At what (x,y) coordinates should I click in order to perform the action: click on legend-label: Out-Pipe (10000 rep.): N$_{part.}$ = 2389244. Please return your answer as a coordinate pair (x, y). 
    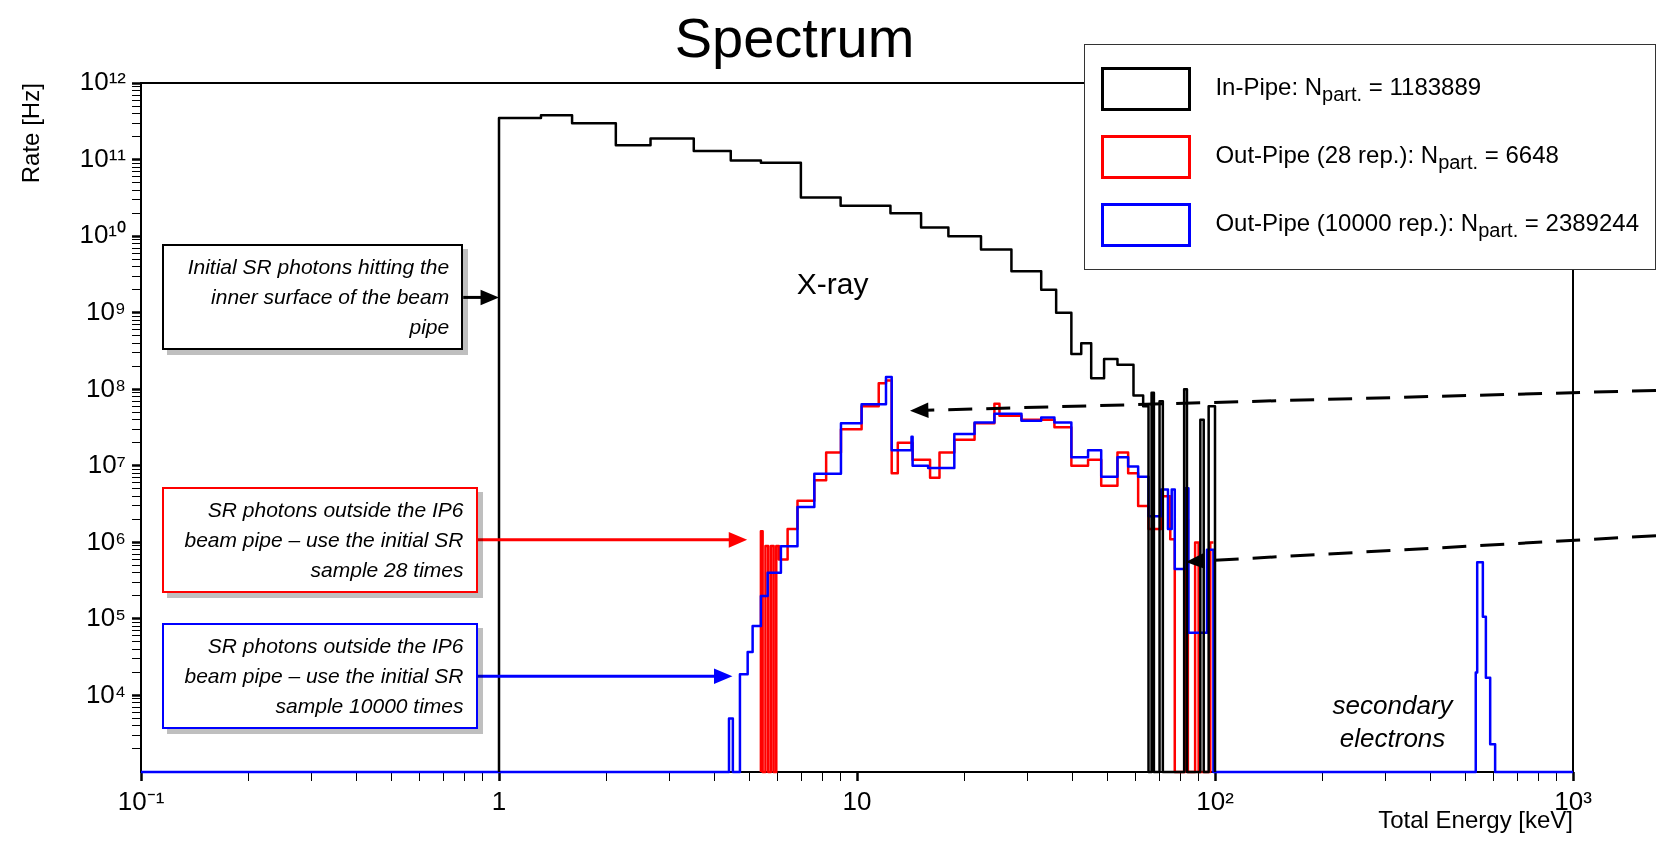
    Looking at the image, I should click on (1427, 225).